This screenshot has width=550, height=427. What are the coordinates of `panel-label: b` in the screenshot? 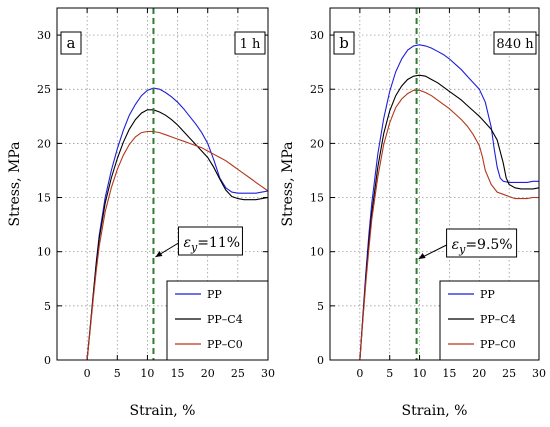 It's located at (344, 43).